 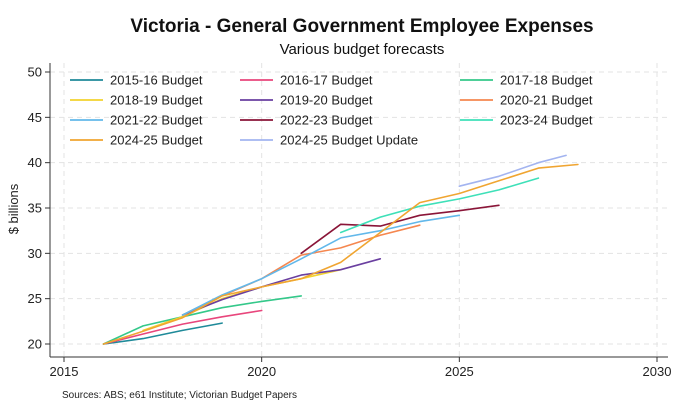 I want to click on x-tick-label: 2015, so click(x=64, y=371).